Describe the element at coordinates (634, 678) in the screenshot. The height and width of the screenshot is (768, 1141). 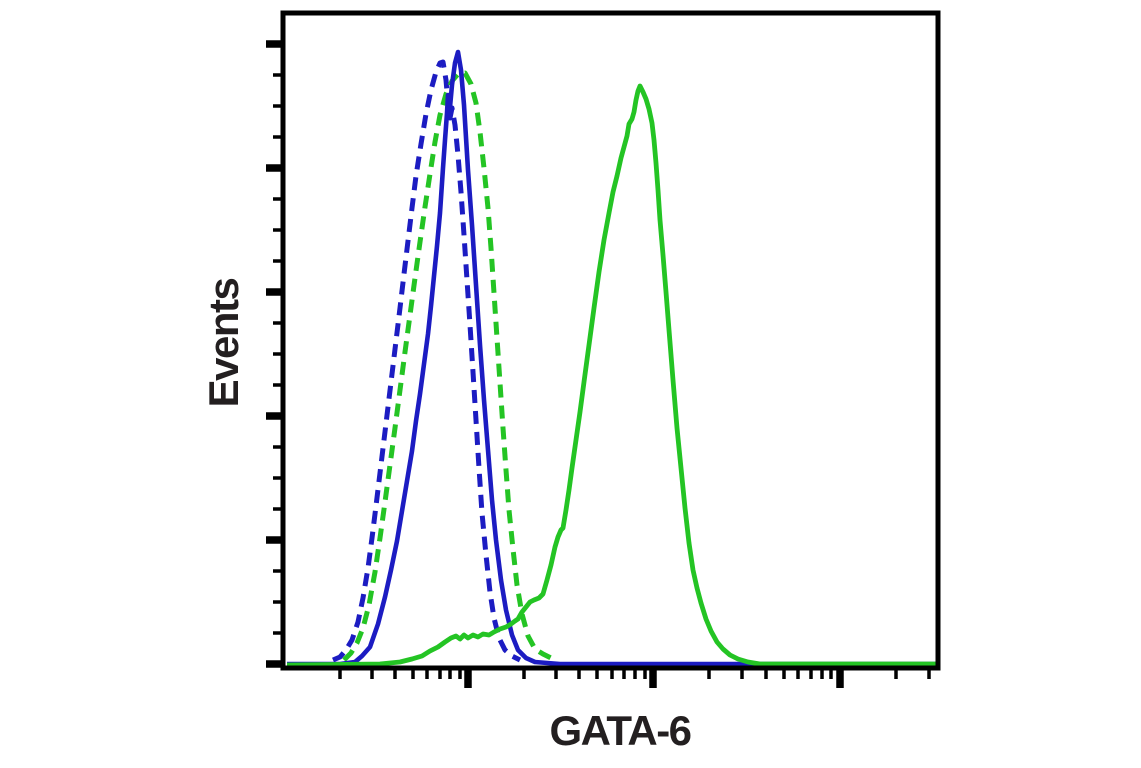
I see `x-axis-ticks` at that location.